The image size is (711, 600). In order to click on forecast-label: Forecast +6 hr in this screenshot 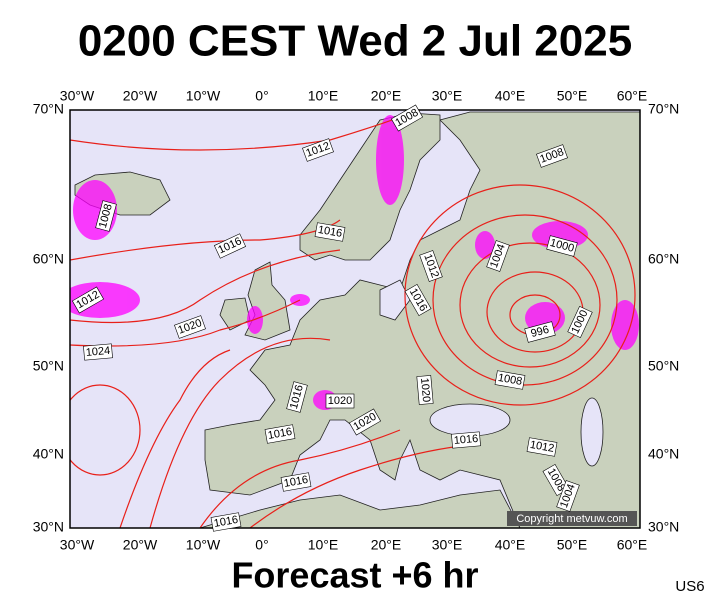, I will do `click(354, 575)`.